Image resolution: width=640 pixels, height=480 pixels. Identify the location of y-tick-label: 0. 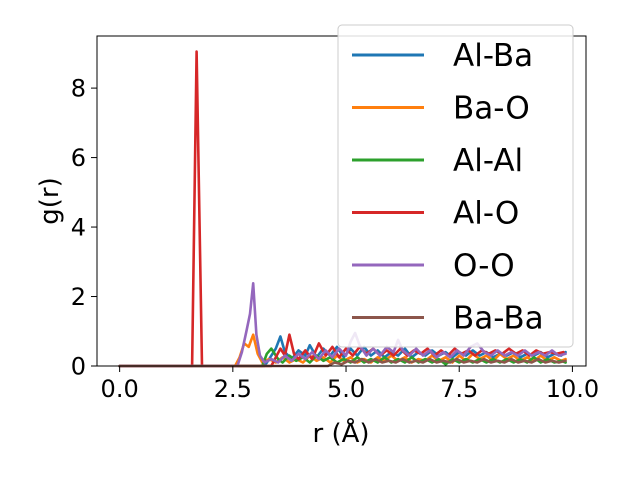
(78, 367).